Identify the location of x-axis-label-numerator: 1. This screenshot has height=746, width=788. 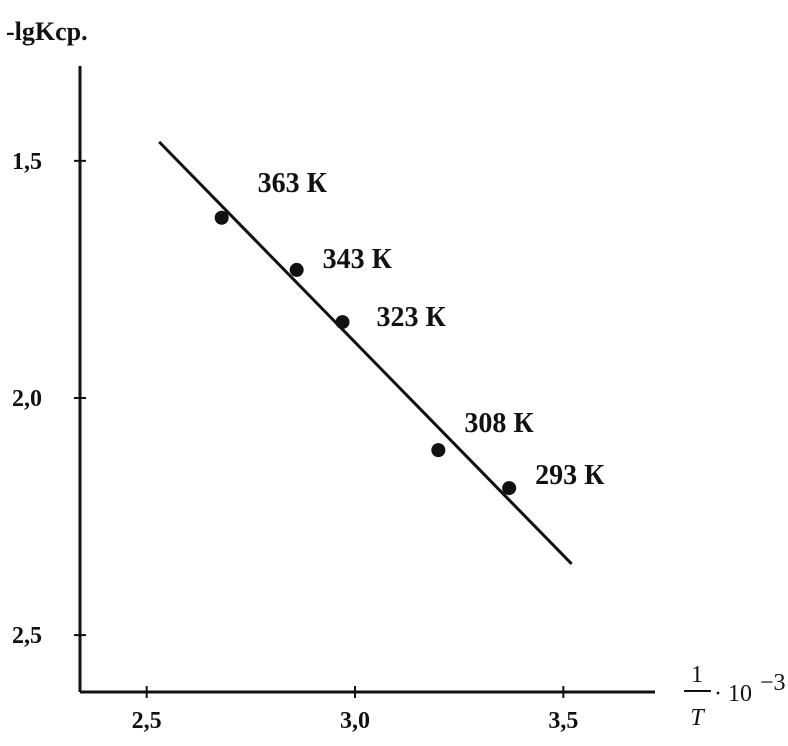
(697, 675).